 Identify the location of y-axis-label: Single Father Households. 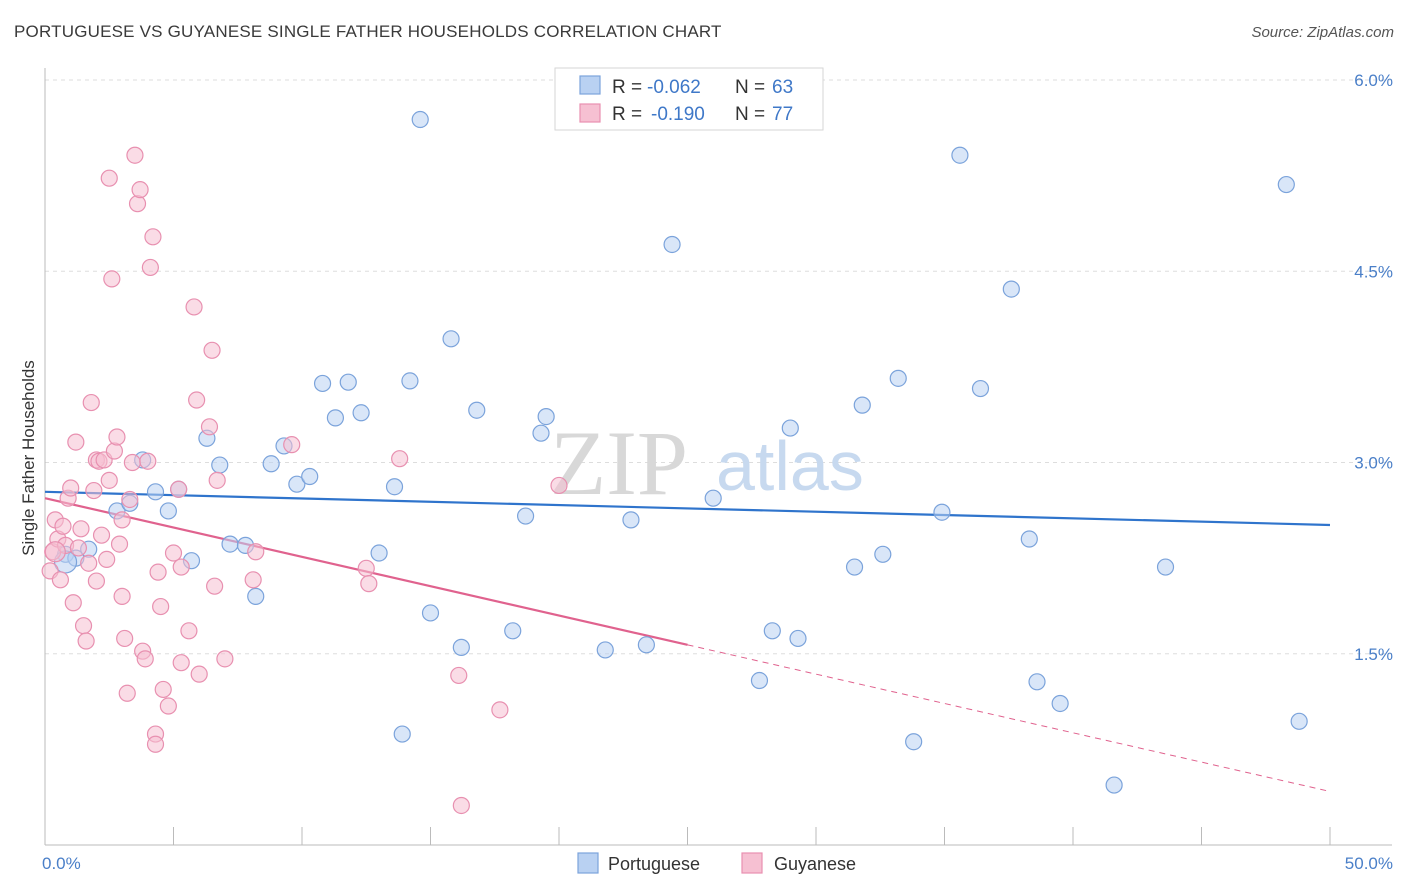
(28, 458).